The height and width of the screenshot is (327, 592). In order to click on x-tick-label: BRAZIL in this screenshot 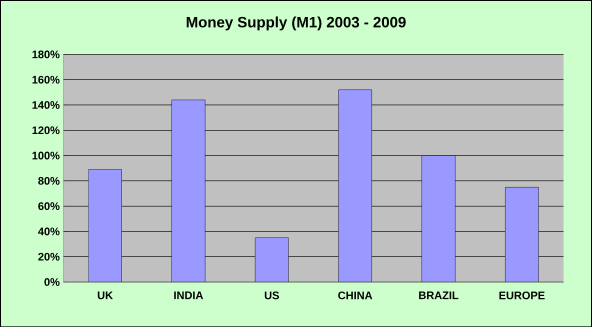, I will do `click(438, 295)`.